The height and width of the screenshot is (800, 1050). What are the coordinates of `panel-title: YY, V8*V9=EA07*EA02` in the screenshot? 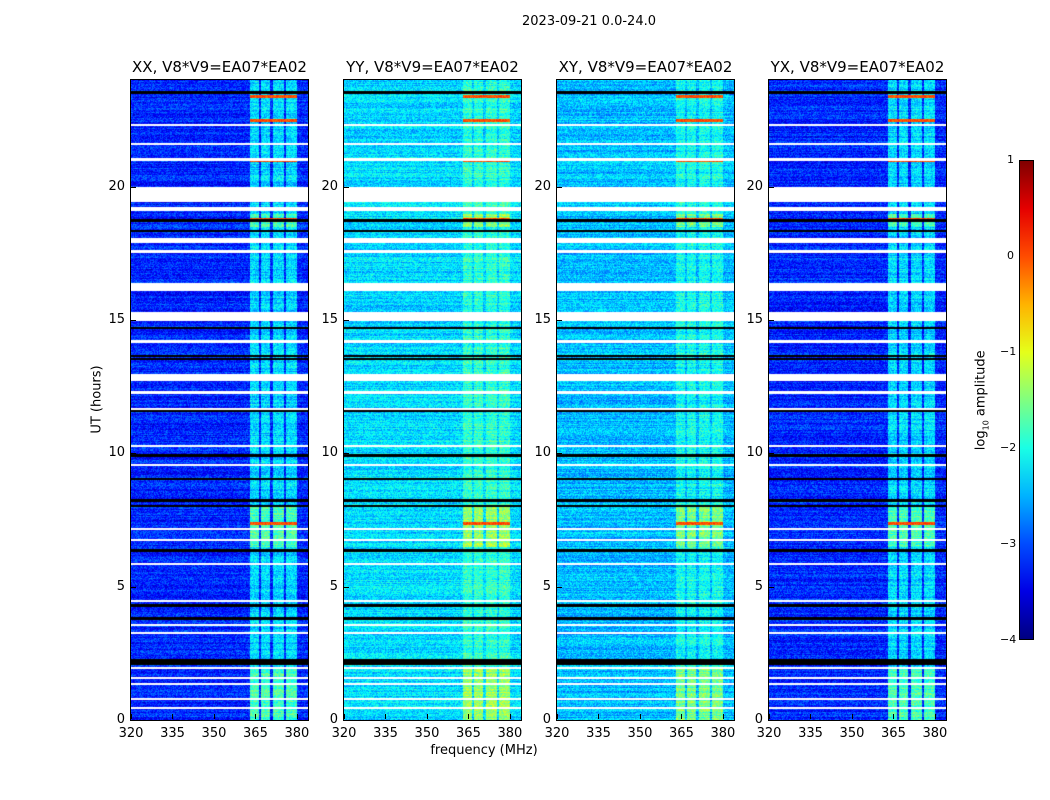 It's located at (432, 67).